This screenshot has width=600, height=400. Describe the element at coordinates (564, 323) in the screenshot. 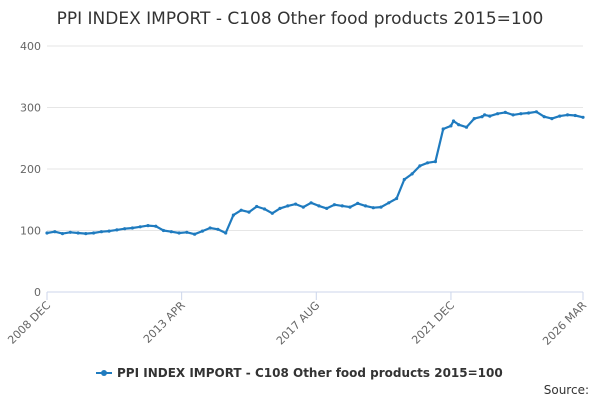

I see `x-tick-label: 2026 MAR` at that location.